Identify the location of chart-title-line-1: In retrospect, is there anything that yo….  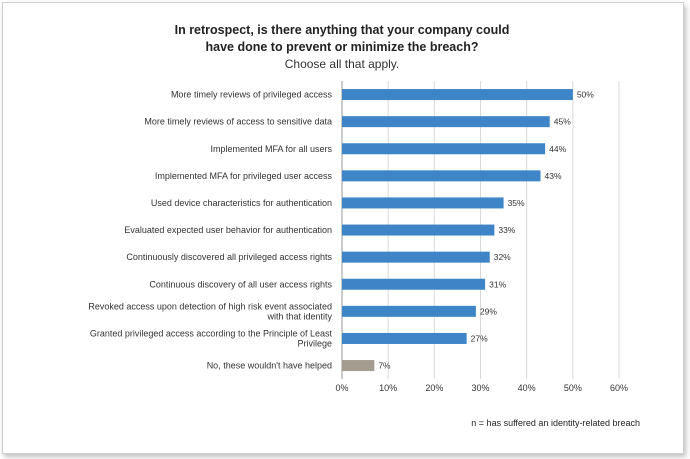
(342, 30).